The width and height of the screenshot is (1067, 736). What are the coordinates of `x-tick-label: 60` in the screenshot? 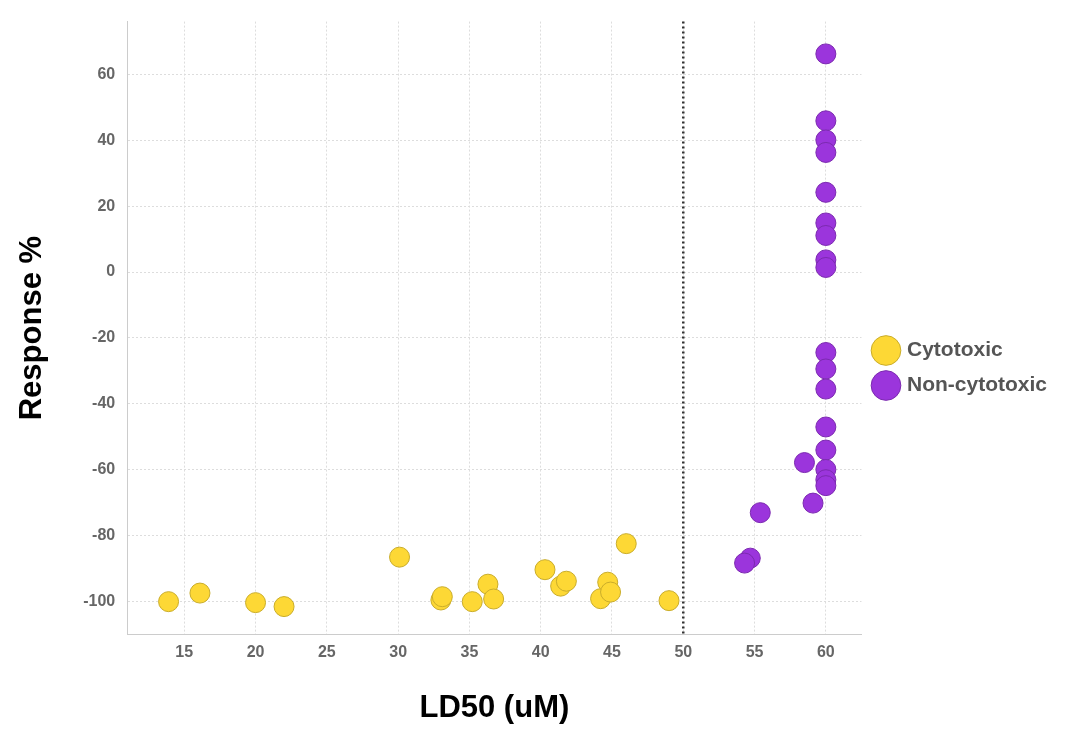 It's located at (825, 651).